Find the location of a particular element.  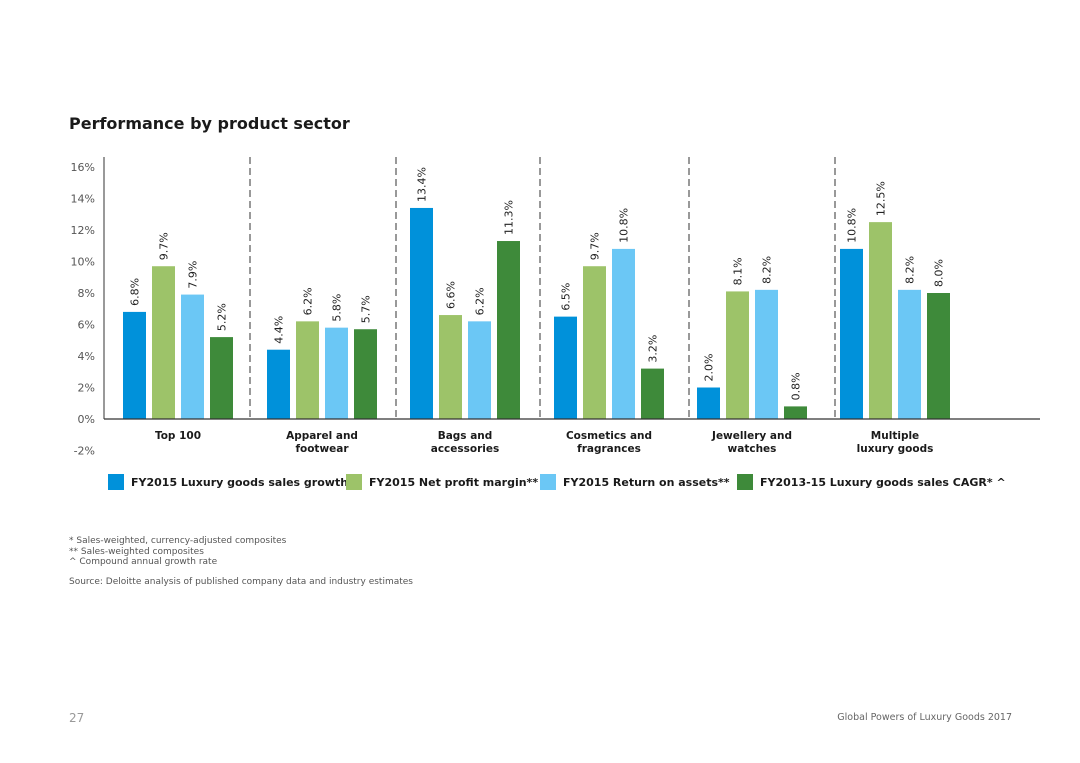

bar-value-label: 7.9% is located at coordinates (193, 275).